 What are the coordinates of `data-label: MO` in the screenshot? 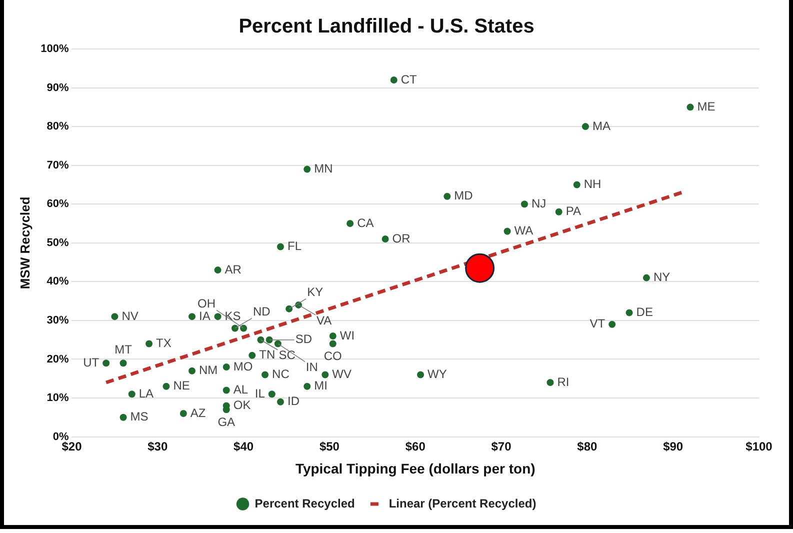 It's located at (243, 366).